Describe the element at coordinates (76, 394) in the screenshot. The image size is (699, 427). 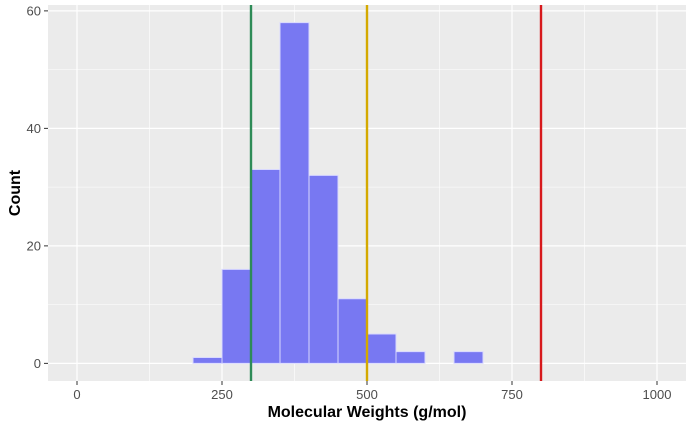
I see `x-tick-label: 0` at that location.